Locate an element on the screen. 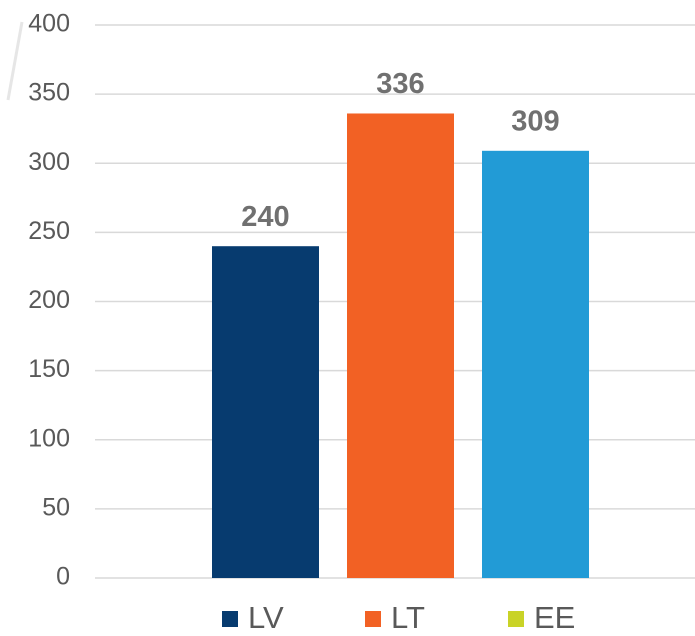 The height and width of the screenshot is (636, 695). y-tick-label: 350 is located at coordinates (49, 93).